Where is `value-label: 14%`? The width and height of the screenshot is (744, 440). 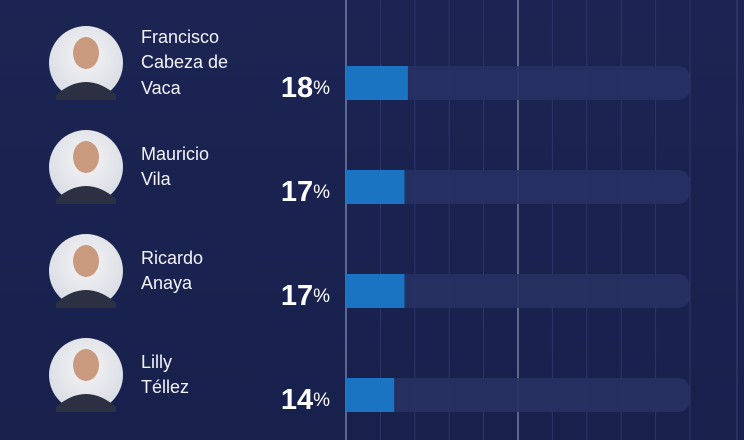 value-label: 14% is located at coordinates (305, 400).